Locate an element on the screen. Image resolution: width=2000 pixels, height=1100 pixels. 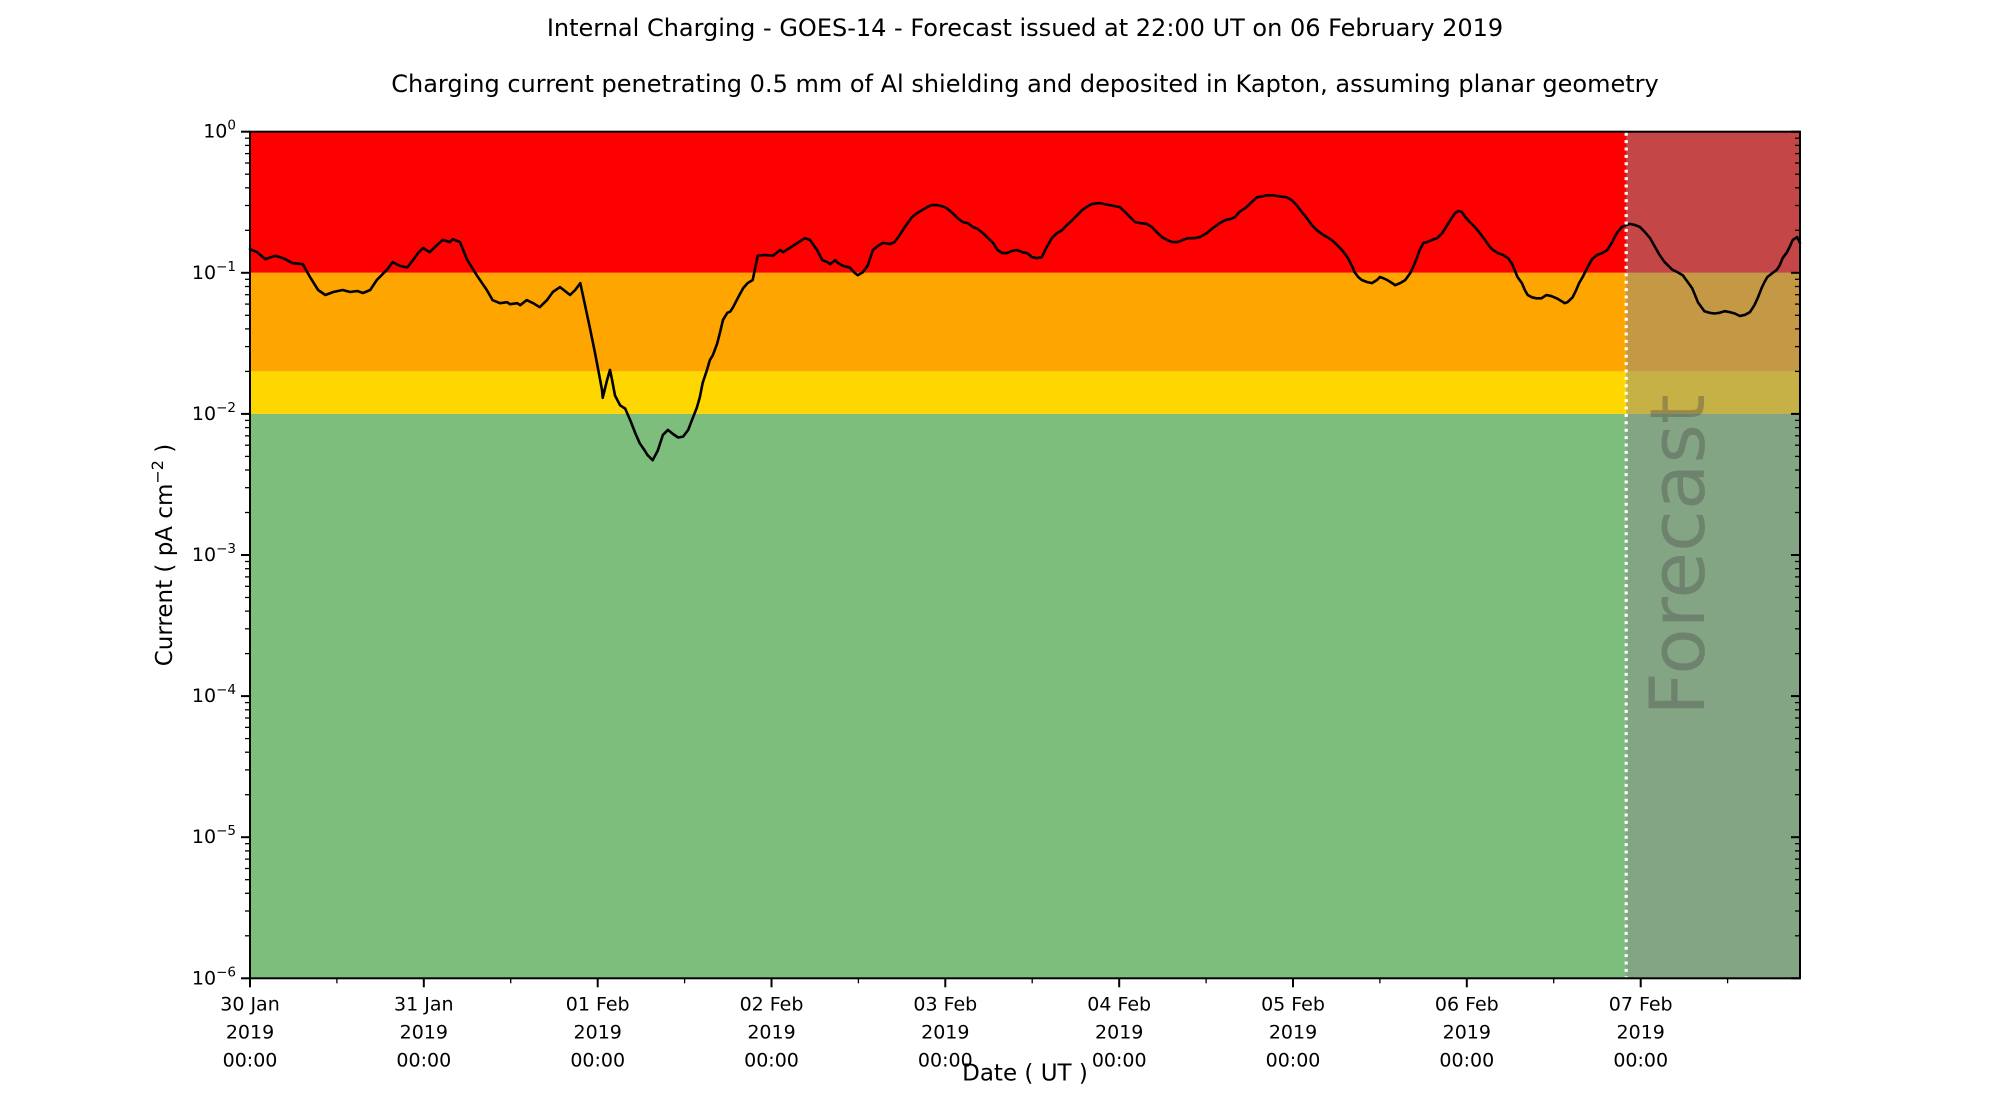
y-axis-label: Current ( pA cm−2 ) is located at coordinates (163, 555).